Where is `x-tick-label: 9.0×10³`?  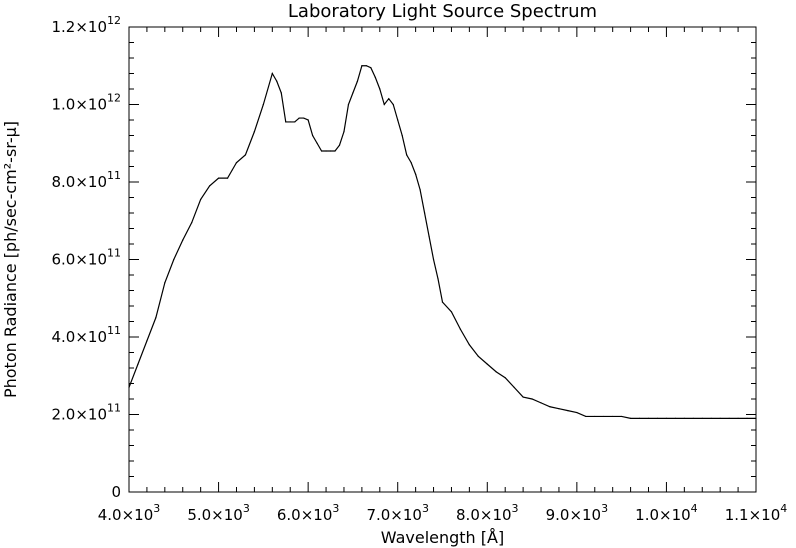 x-tick-label: 9.0×10³ is located at coordinates (577, 513).